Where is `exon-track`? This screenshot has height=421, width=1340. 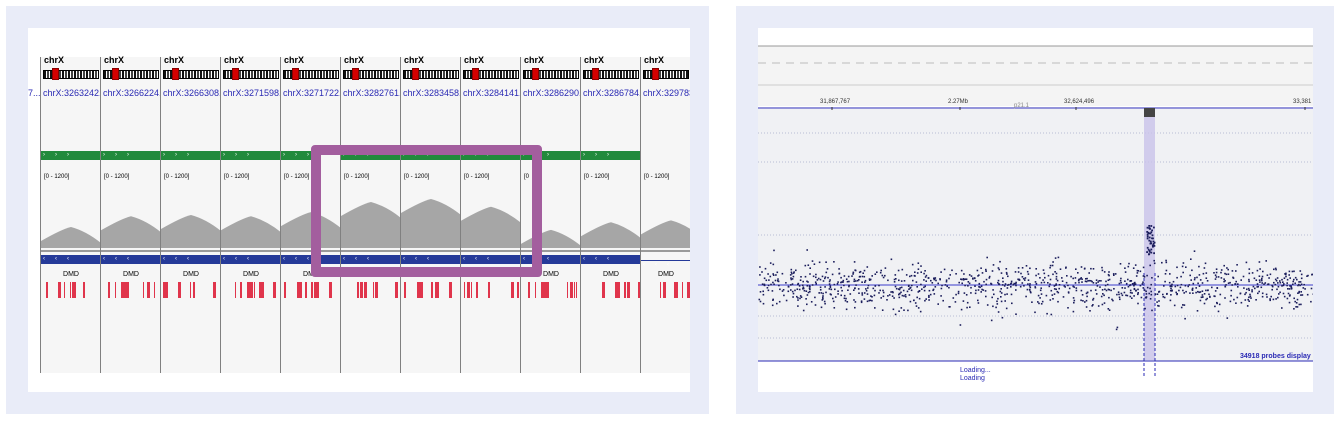 exon-track is located at coordinates (308, 290).